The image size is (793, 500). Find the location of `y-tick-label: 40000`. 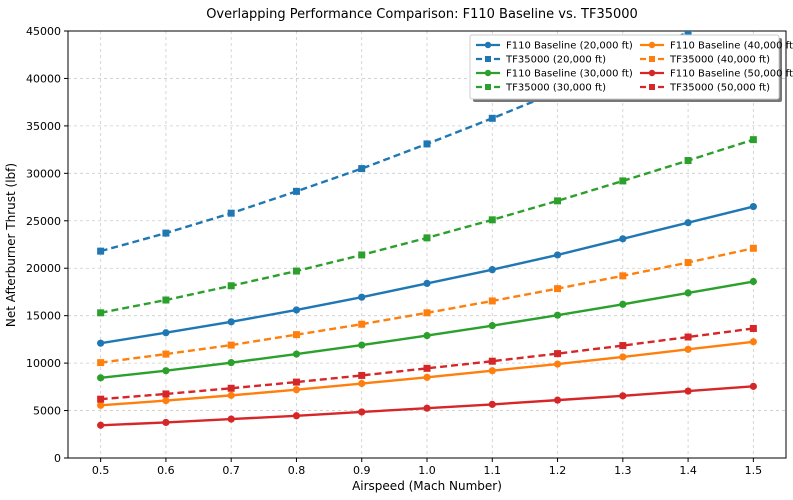

y-tick-label: 40000 is located at coordinates (43, 78).